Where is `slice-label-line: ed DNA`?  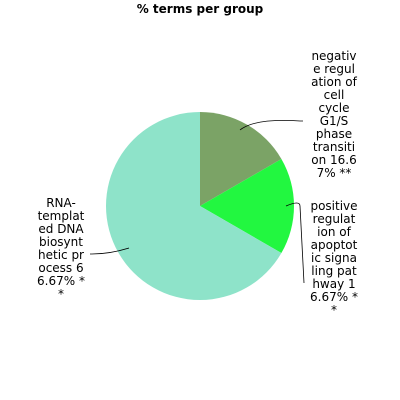
slice-label-line: ed DNA is located at coordinates (61, 229).